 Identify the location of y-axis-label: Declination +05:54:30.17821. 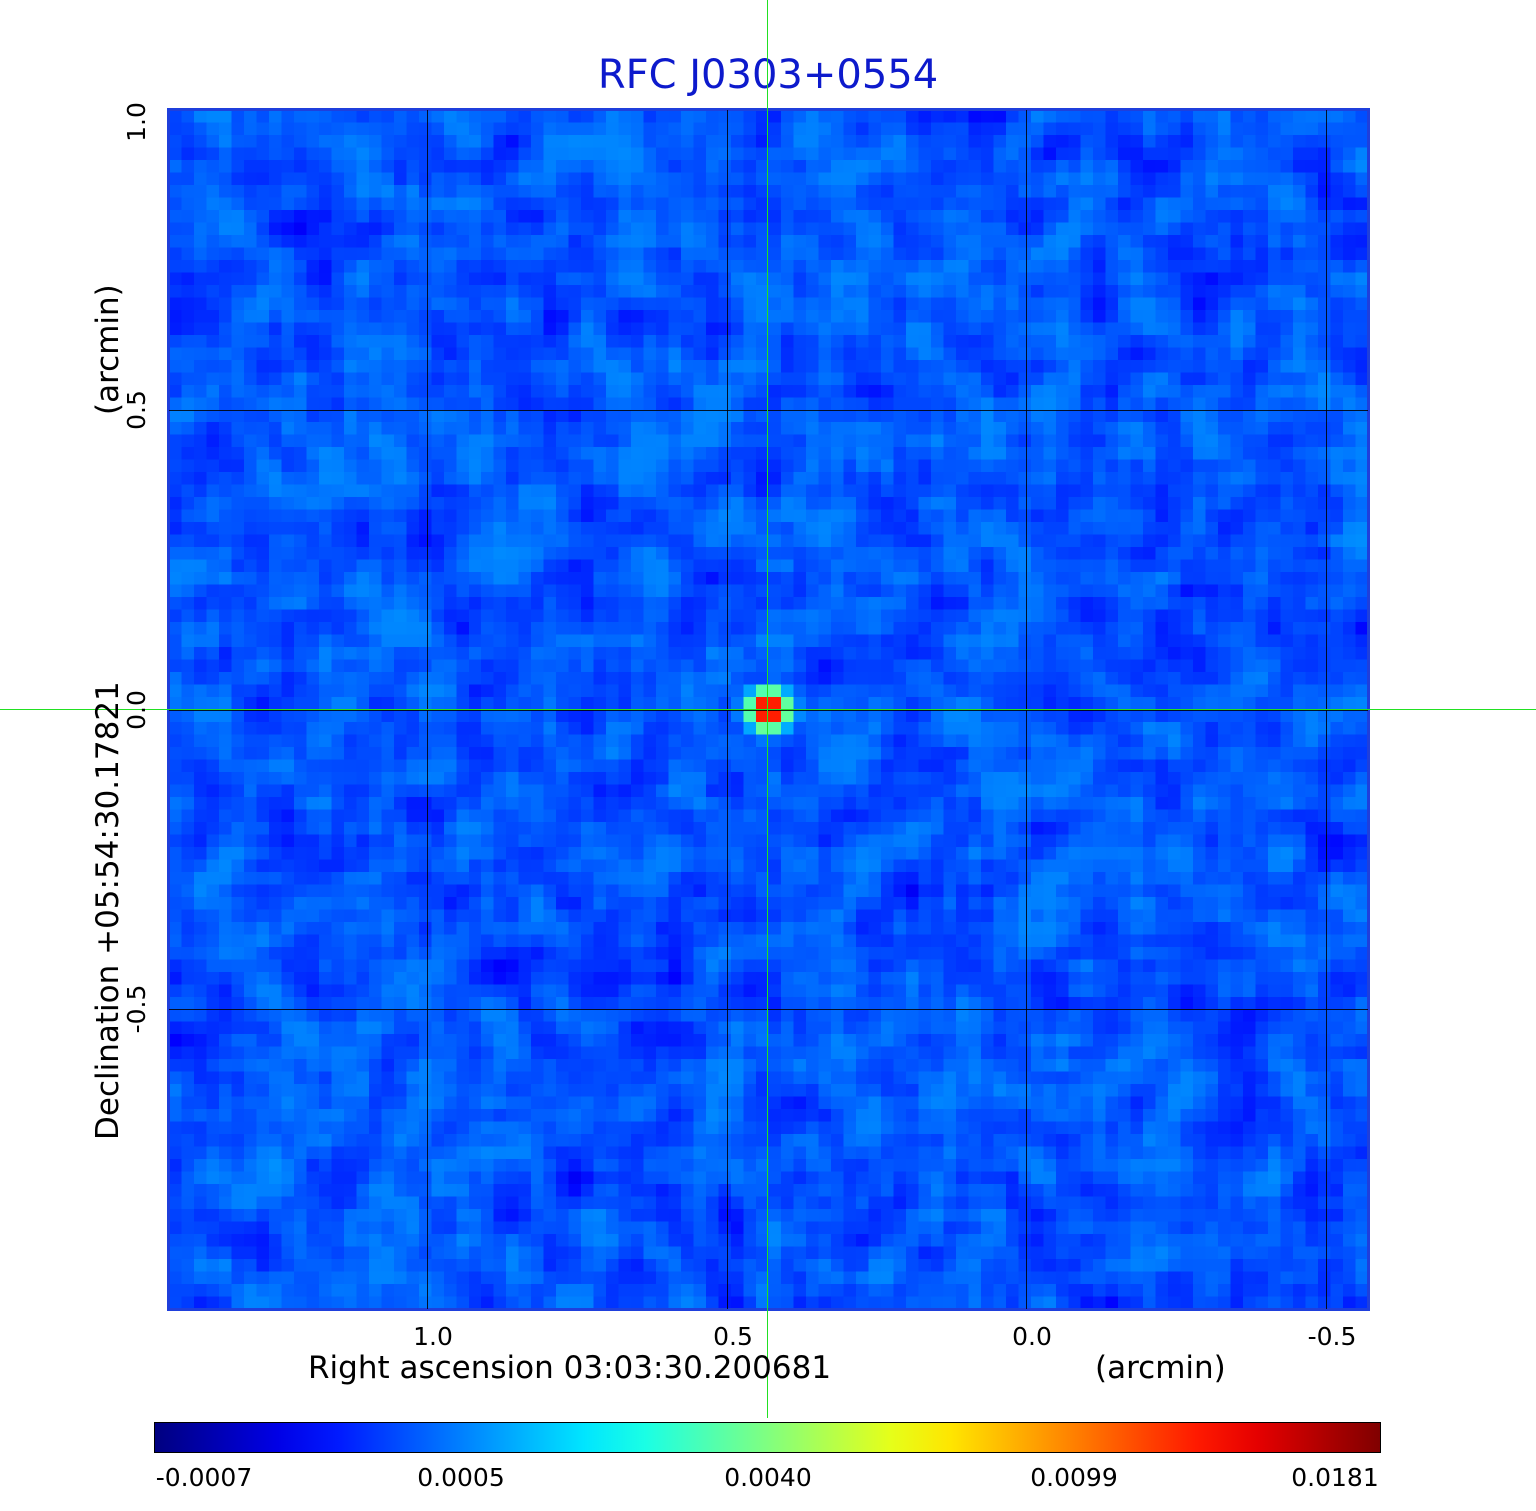
(108, 910).